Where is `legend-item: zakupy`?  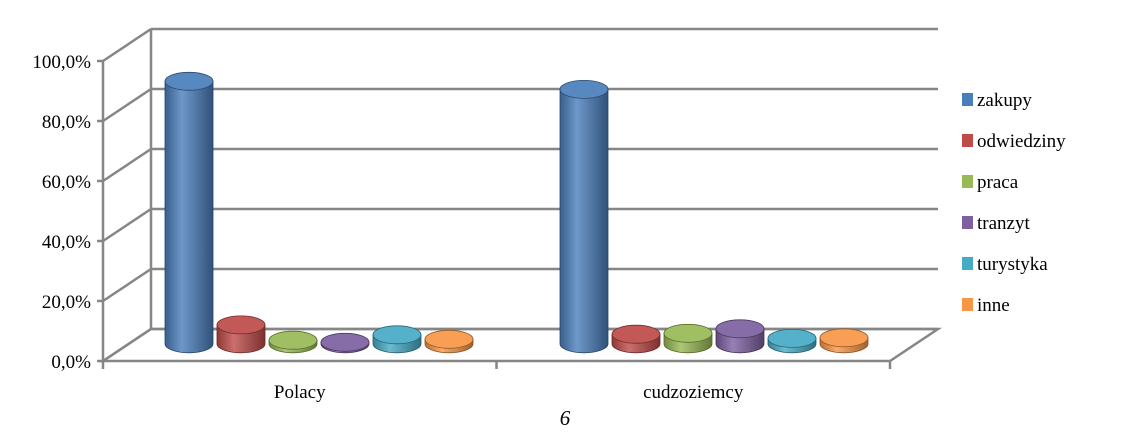 legend-item: zakupy is located at coordinates (997, 100).